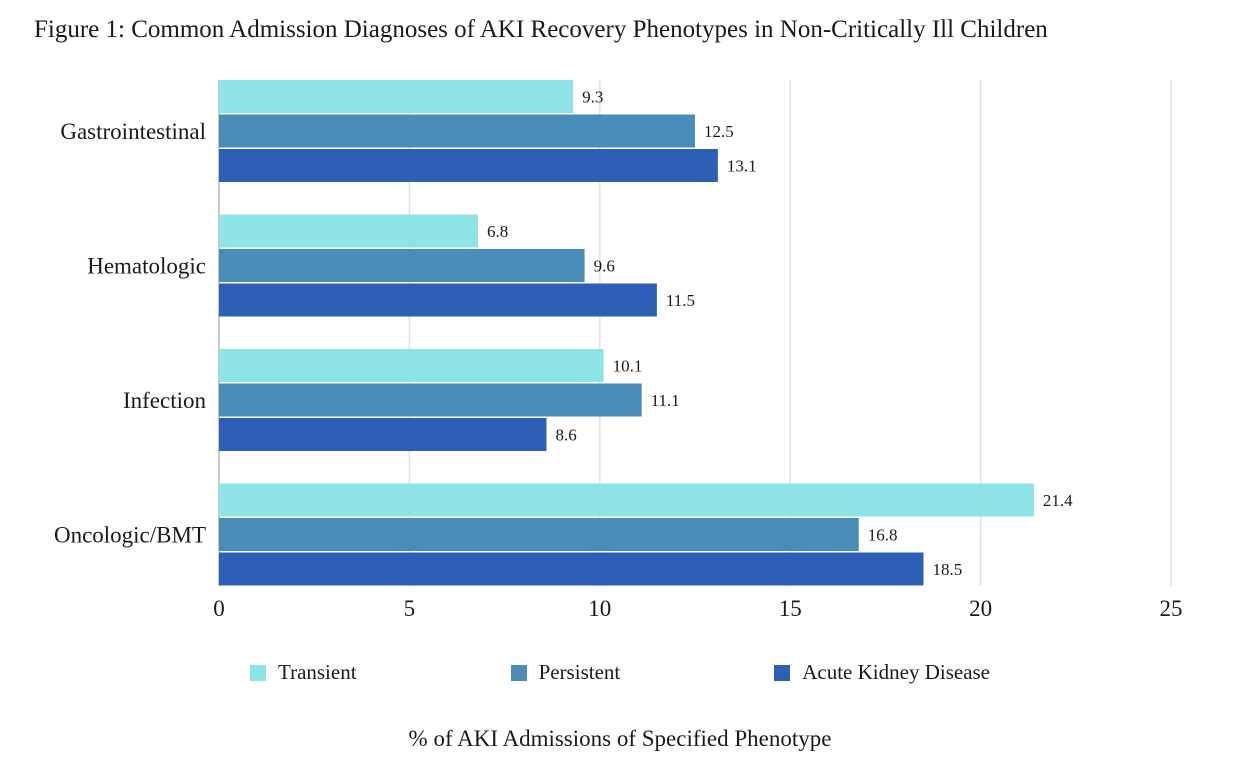 The height and width of the screenshot is (778, 1240). What do you see at coordinates (396, 96) in the screenshot?
I see `bar-gastrointestinal-transient` at bounding box center [396, 96].